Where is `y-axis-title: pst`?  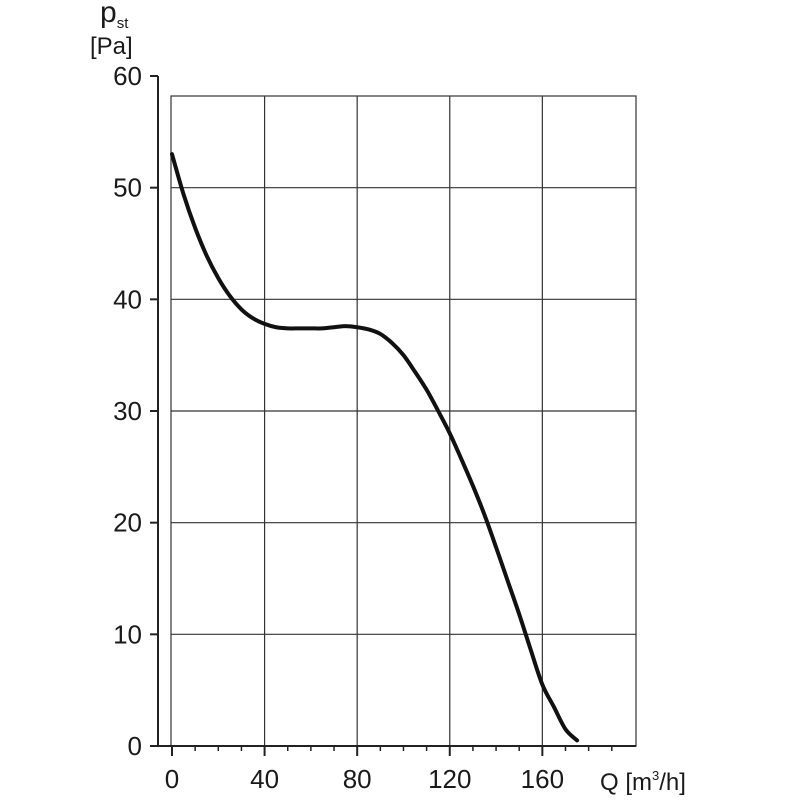
y-axis-title: pst is located at coordinates (114, 16).